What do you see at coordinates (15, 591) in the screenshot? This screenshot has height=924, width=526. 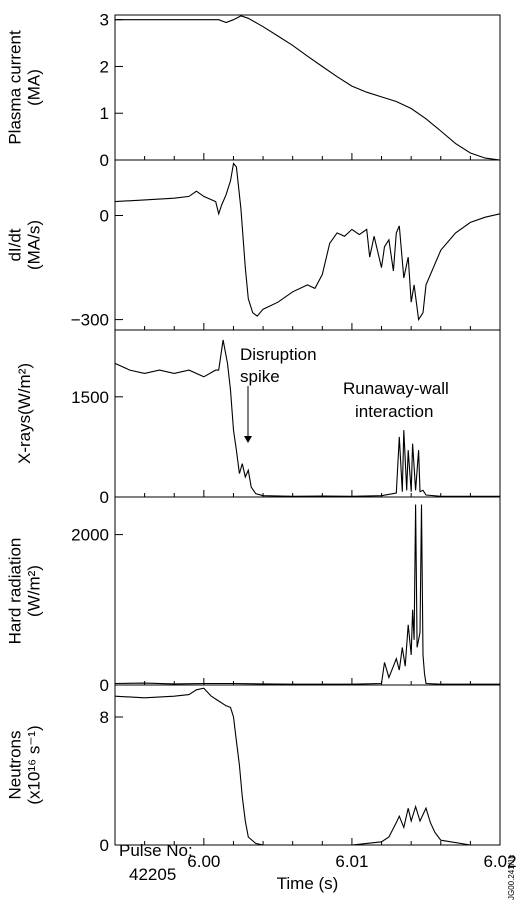 I see `y-axis-title: Hard radiation` at bounding box center [15, 591].